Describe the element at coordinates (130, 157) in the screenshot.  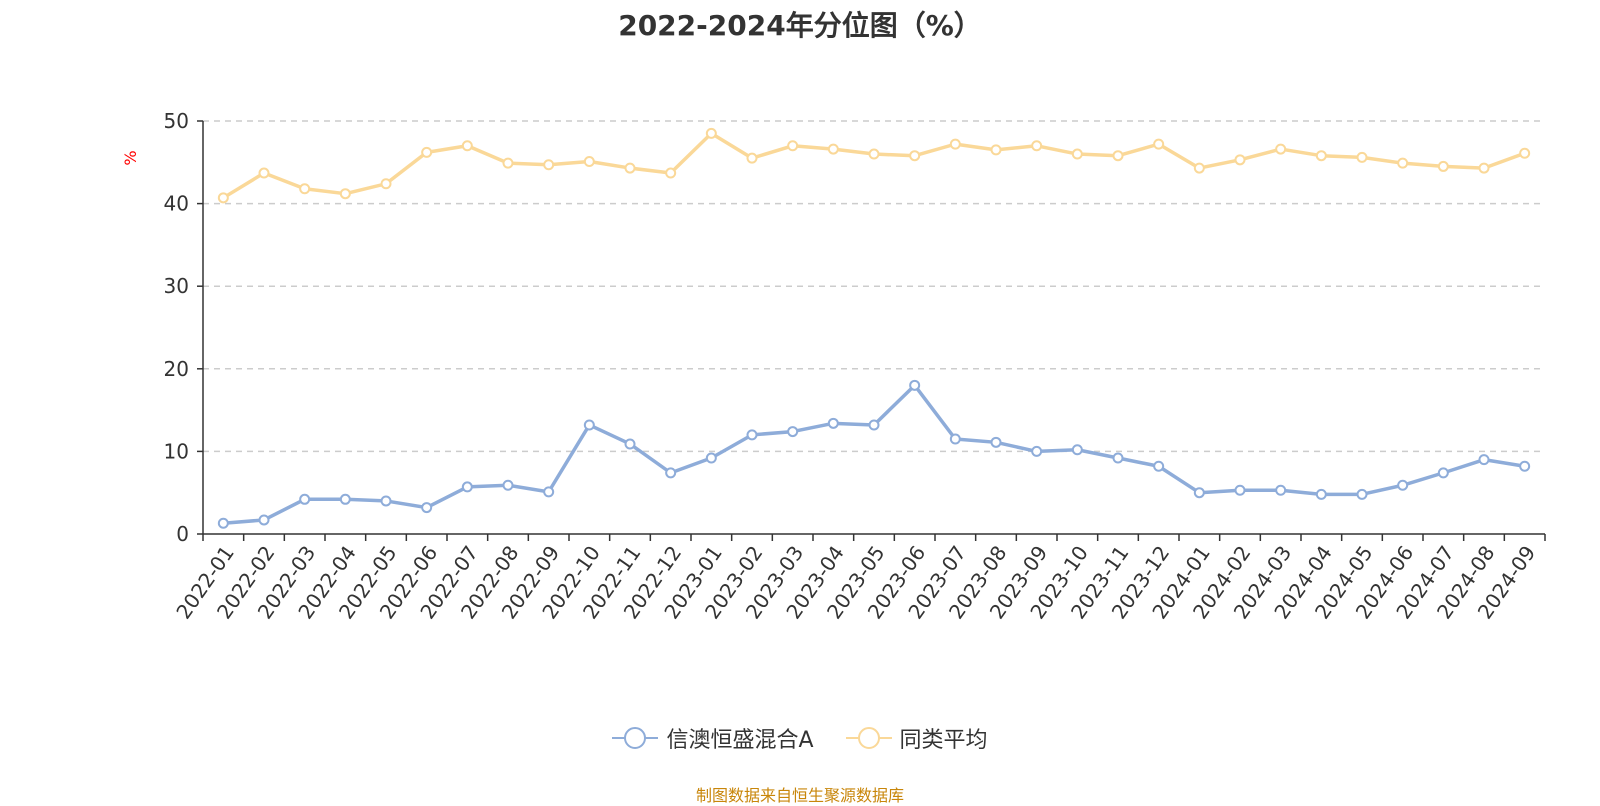
I see `y-axis-unit: %` at that location.